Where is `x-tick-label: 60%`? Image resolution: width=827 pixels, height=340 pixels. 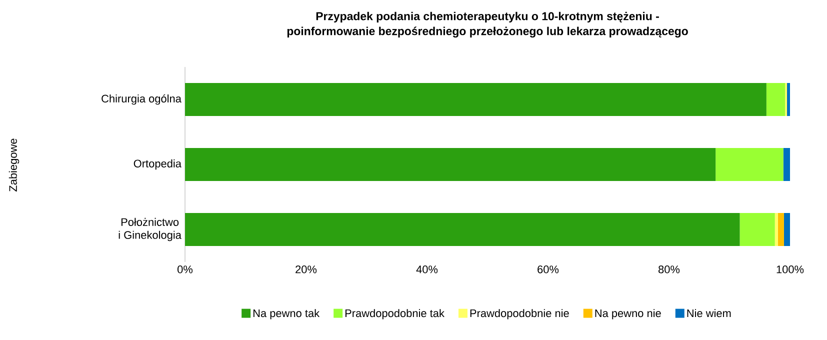
x-tick-label: 60% is located at coordinates (548, 270).